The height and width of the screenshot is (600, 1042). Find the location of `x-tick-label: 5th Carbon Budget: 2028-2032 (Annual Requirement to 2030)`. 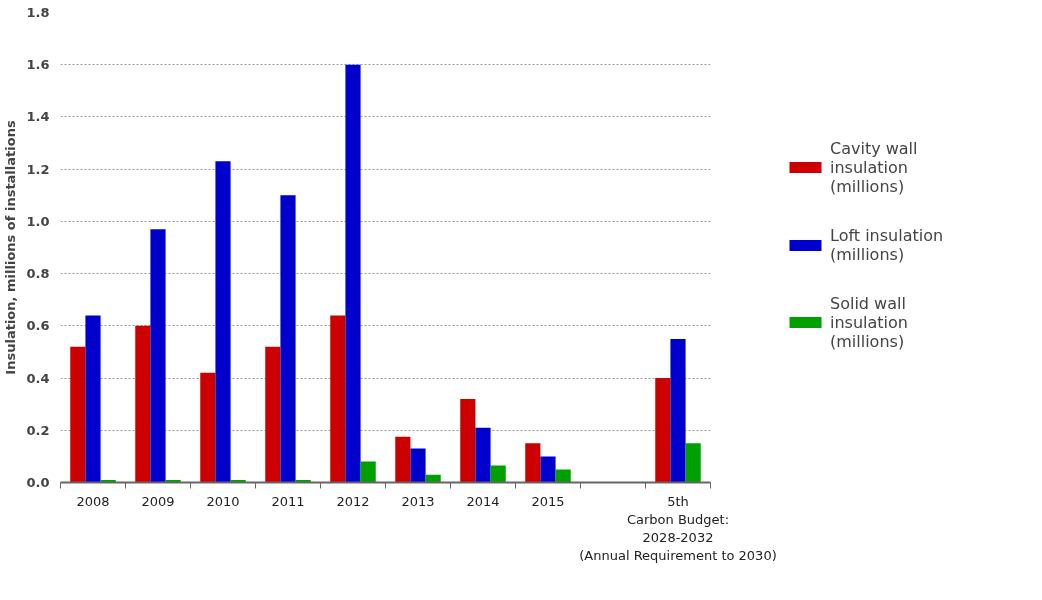

x-tick-label: 5th Carbon Budget: 2028-2032 (Annual Requirement to 2030) is located at coordinates (678, 528).